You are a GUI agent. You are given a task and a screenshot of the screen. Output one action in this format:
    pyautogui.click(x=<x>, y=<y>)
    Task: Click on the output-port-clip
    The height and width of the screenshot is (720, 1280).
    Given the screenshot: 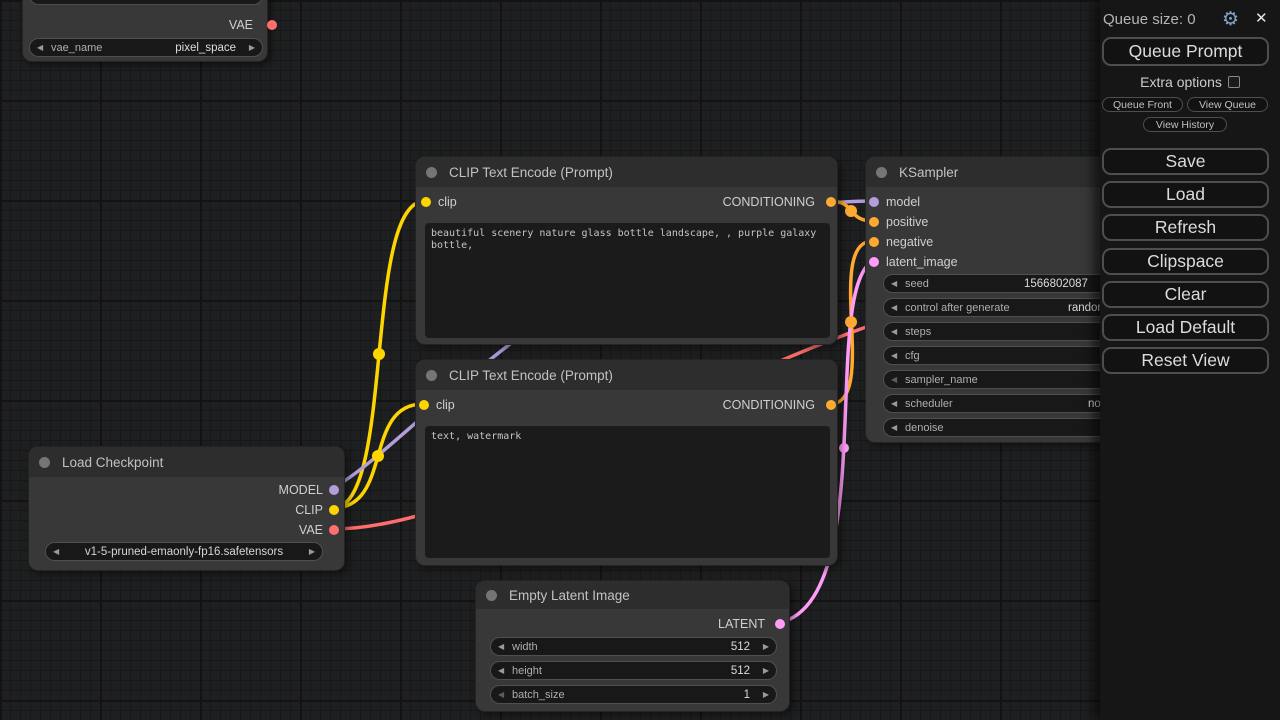 What is the action you would take?
    pyautogui.click(x=334, y=510)
    